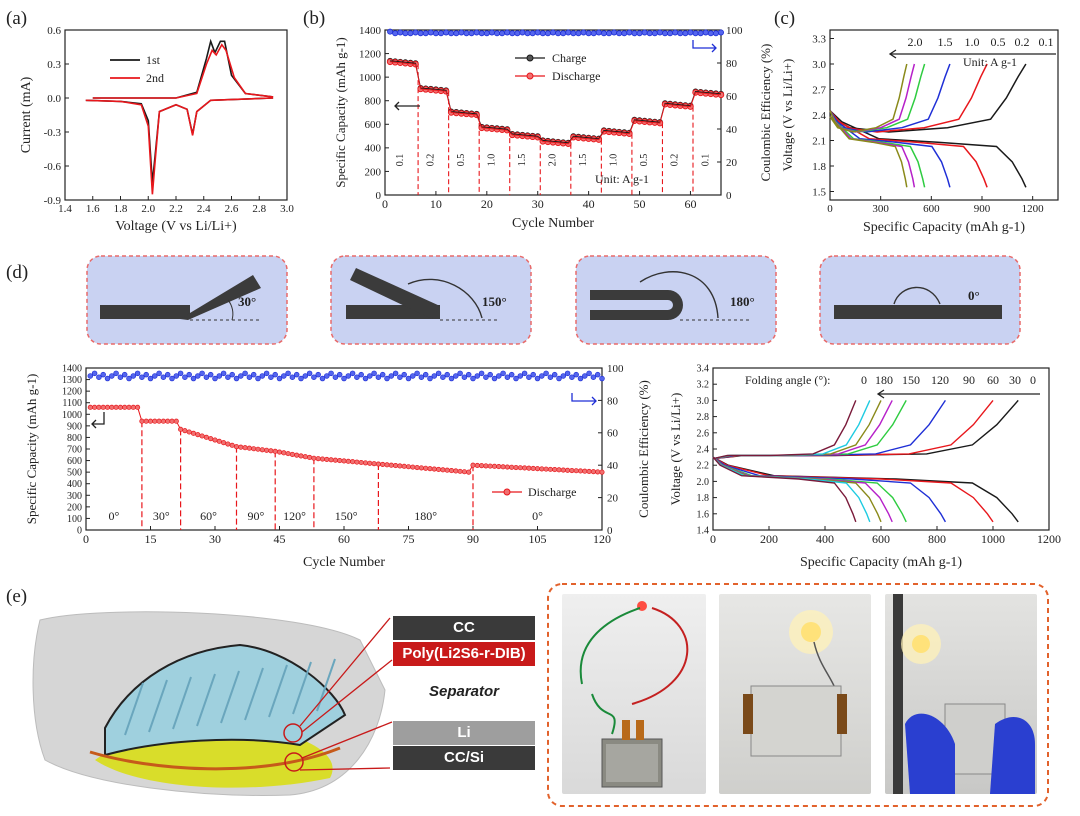 The width and height of the screenshot is (1080, 816). Describe the element at coordinates (72, 380) in the screenshot. I see `chart-d1-y-left-tick-label: 1300` at that location.